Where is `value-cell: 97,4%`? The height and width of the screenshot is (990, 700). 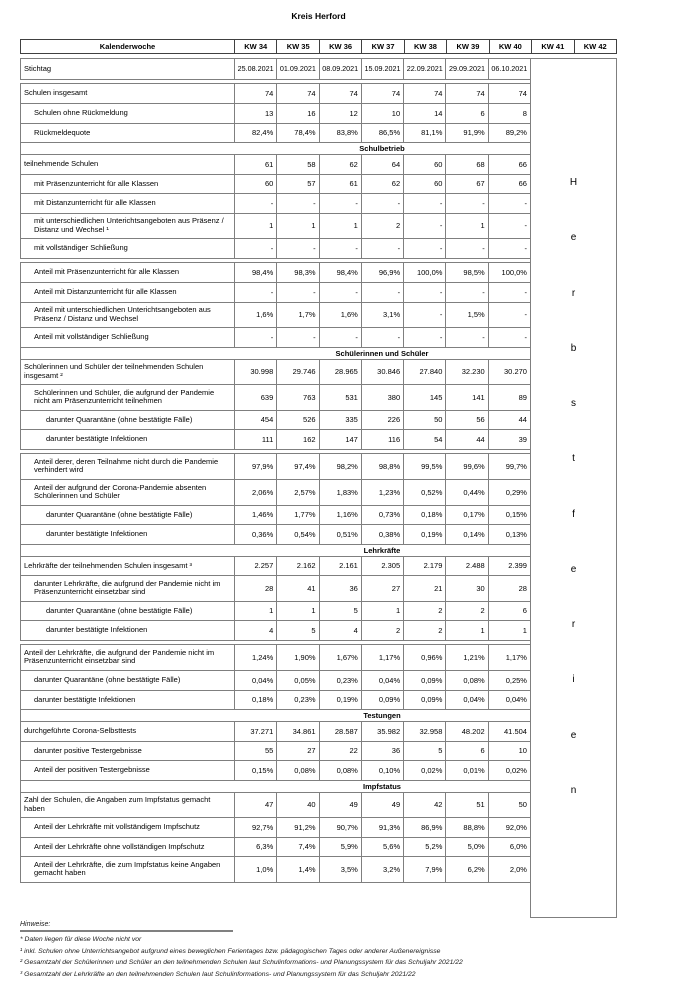 value-cell: 97,4% is located at coordinates (297, 466).